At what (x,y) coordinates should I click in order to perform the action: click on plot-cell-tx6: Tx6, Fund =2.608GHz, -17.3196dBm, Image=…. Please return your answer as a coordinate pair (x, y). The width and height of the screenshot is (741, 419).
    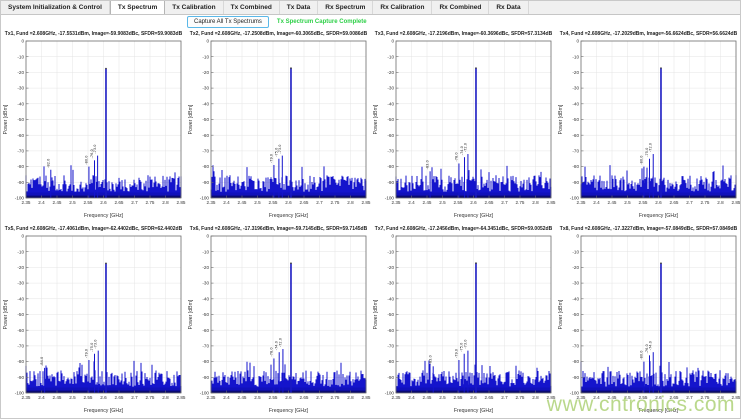
    Looking at the image, I should click on (278, 321).